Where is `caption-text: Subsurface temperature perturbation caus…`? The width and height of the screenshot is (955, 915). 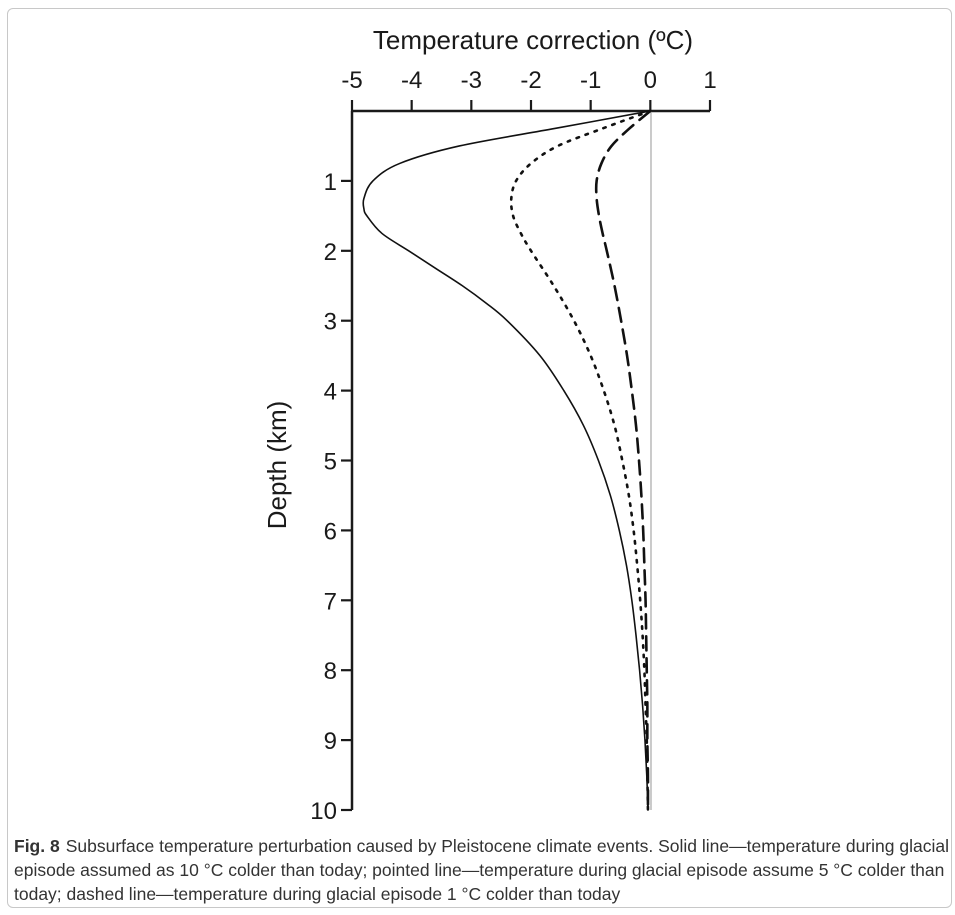 caption-text: Subsurface temperature perturbation caus… is located at coordinates (481, 870).